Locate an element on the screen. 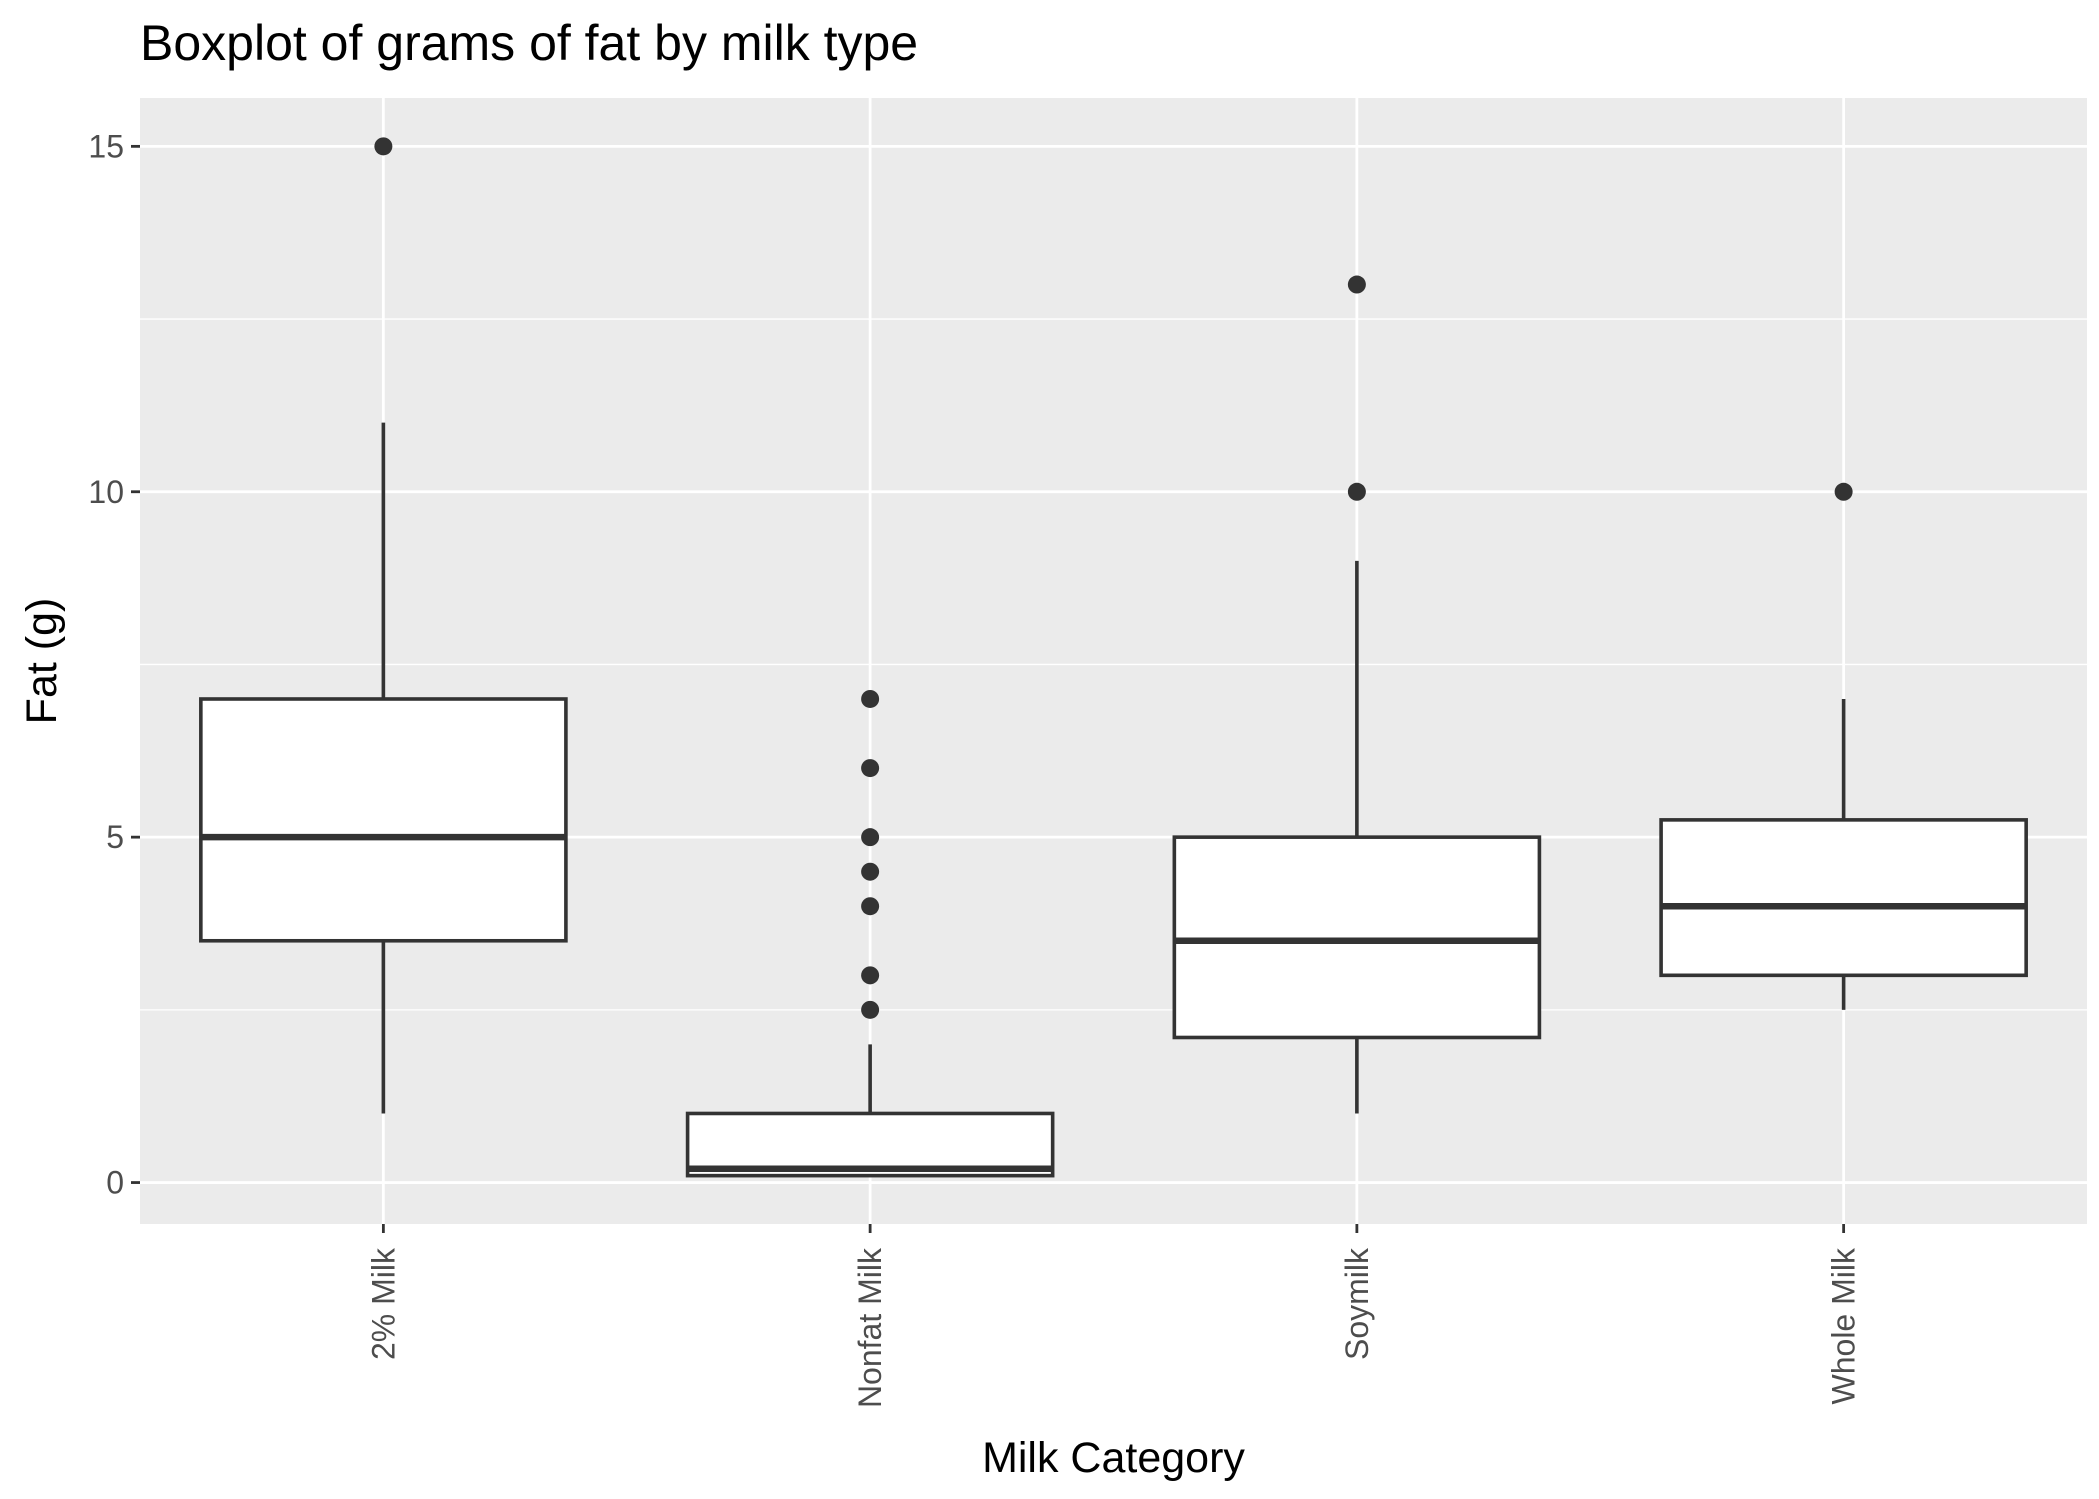 This screenshot has width=2099, height=1499. y-tick-label: 15 is located at coordinates (106, 146).